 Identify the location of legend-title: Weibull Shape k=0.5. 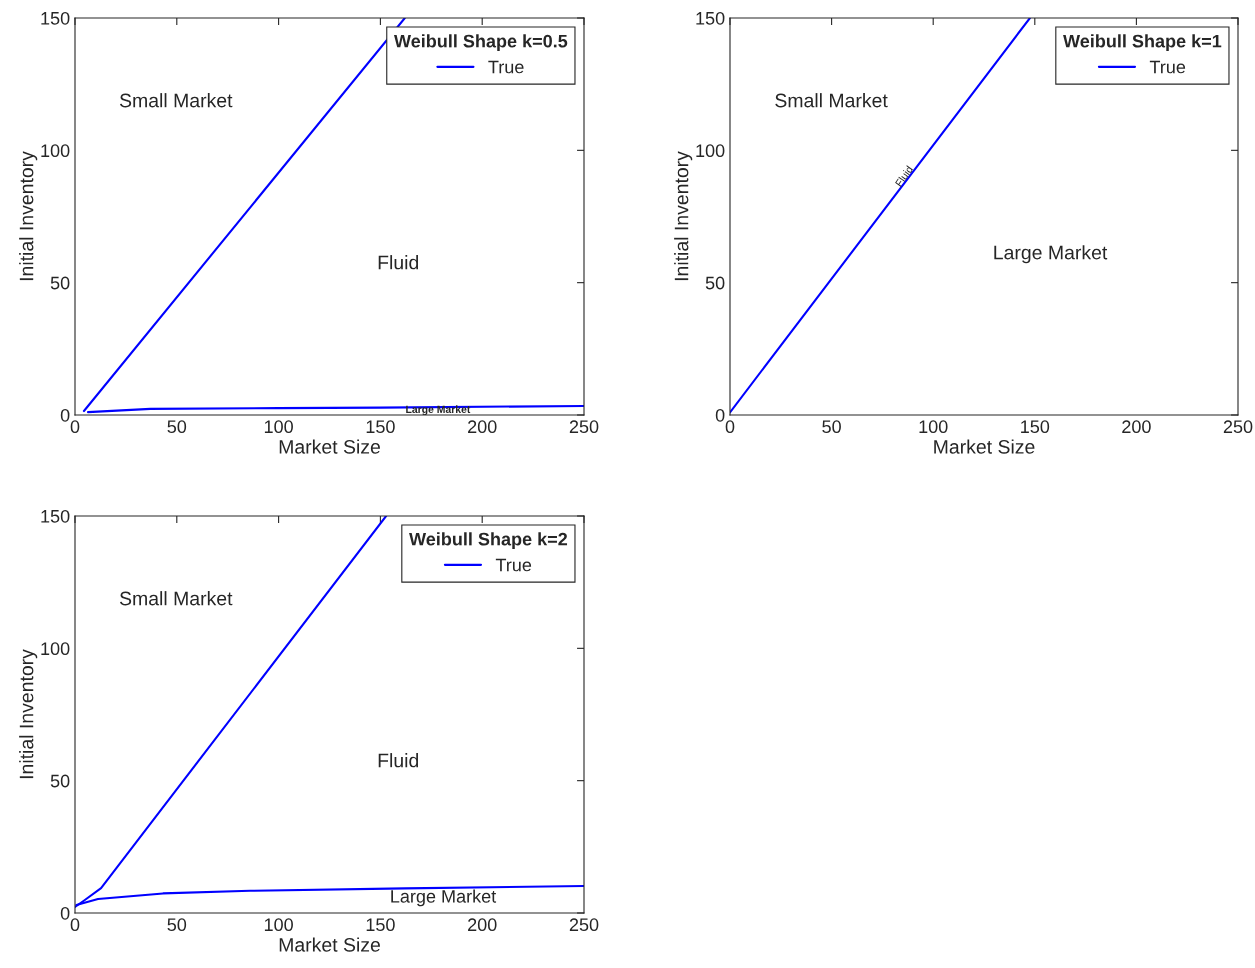
(481, 43).